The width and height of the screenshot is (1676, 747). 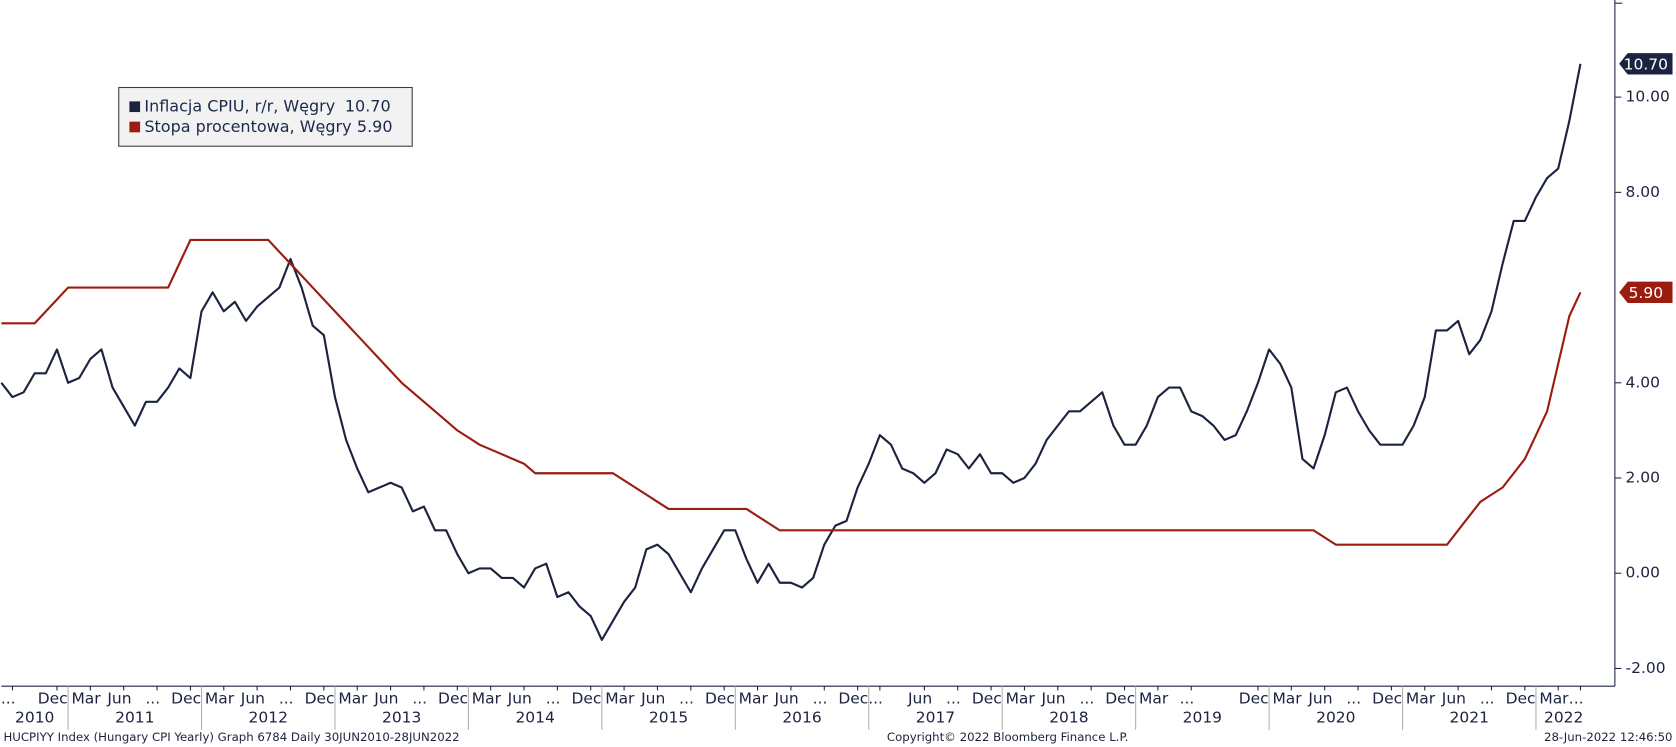 What do you see at coordinates (1608, 737) in the screenshot?
I see `timestamp: 28-Jun-2022 12:46:50` at bounding box center [1608, 737].